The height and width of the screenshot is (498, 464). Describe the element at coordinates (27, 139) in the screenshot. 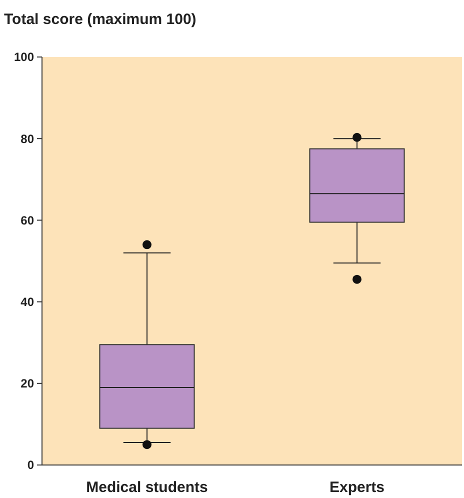

I see `y-tick-label: 80` at that location.